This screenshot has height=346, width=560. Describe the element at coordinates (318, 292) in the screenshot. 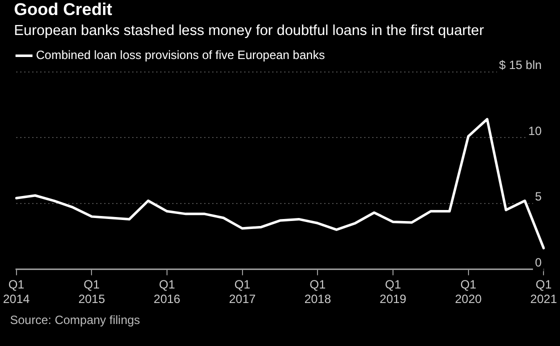

I see `x-tick-label: Q1 2018` at that location.